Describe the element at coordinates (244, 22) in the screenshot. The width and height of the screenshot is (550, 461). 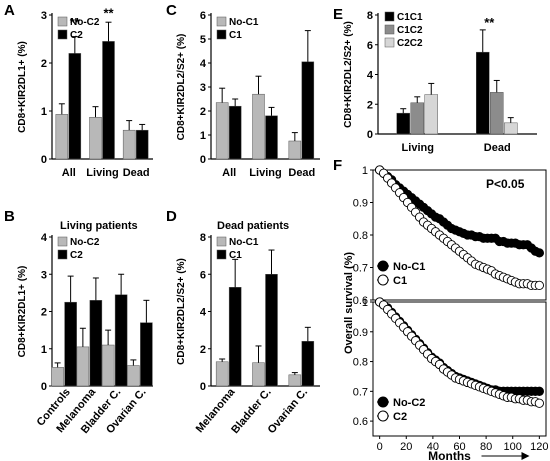
I see `legend-label: No-C1` at that location.